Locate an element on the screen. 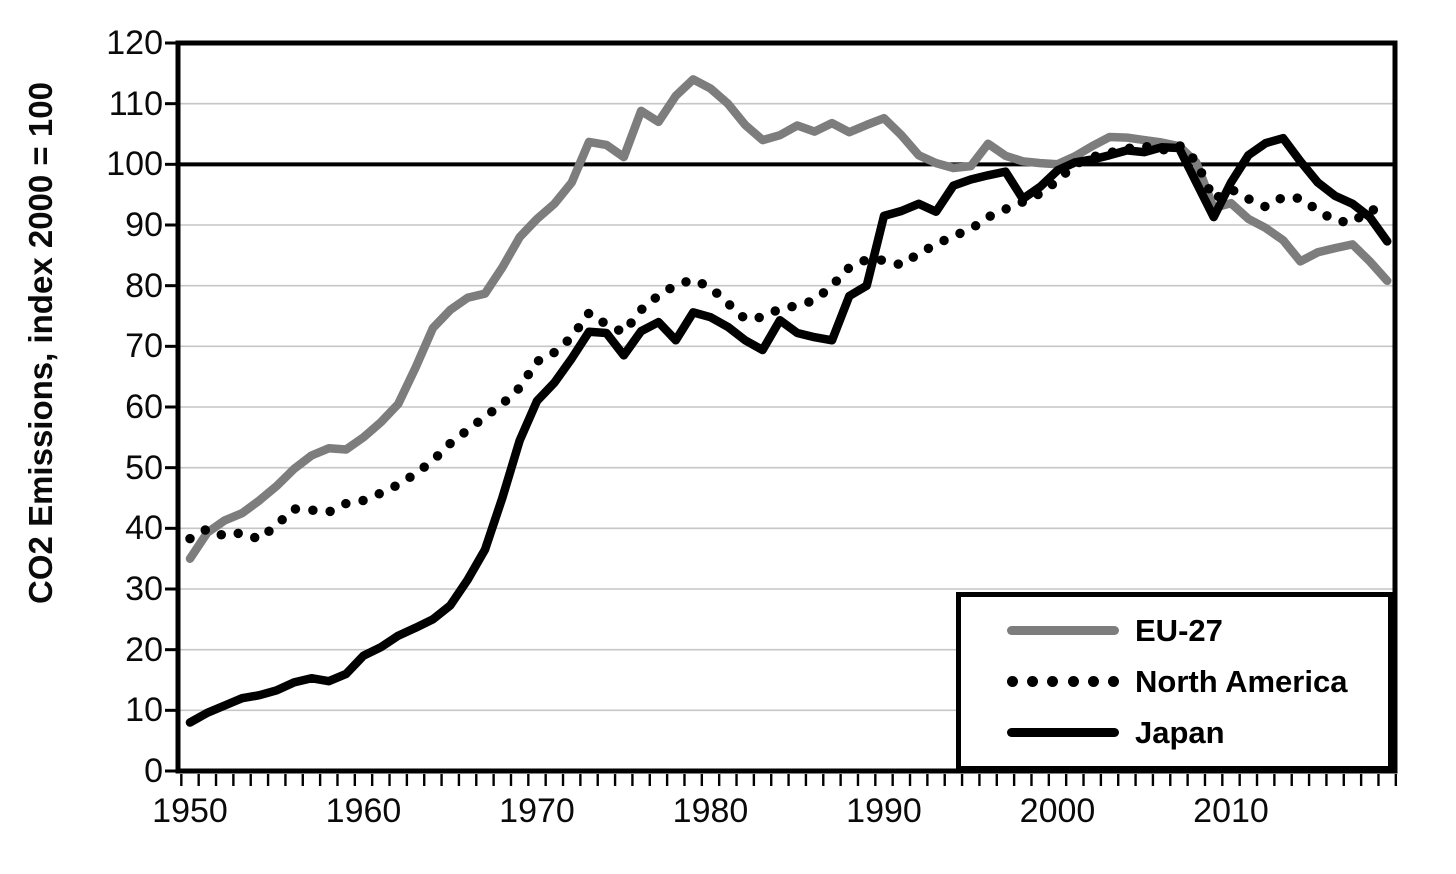 The width and height of the screenshot is (1456, 874). legend-item-label: Japan is located at coordinates (1180, 732).